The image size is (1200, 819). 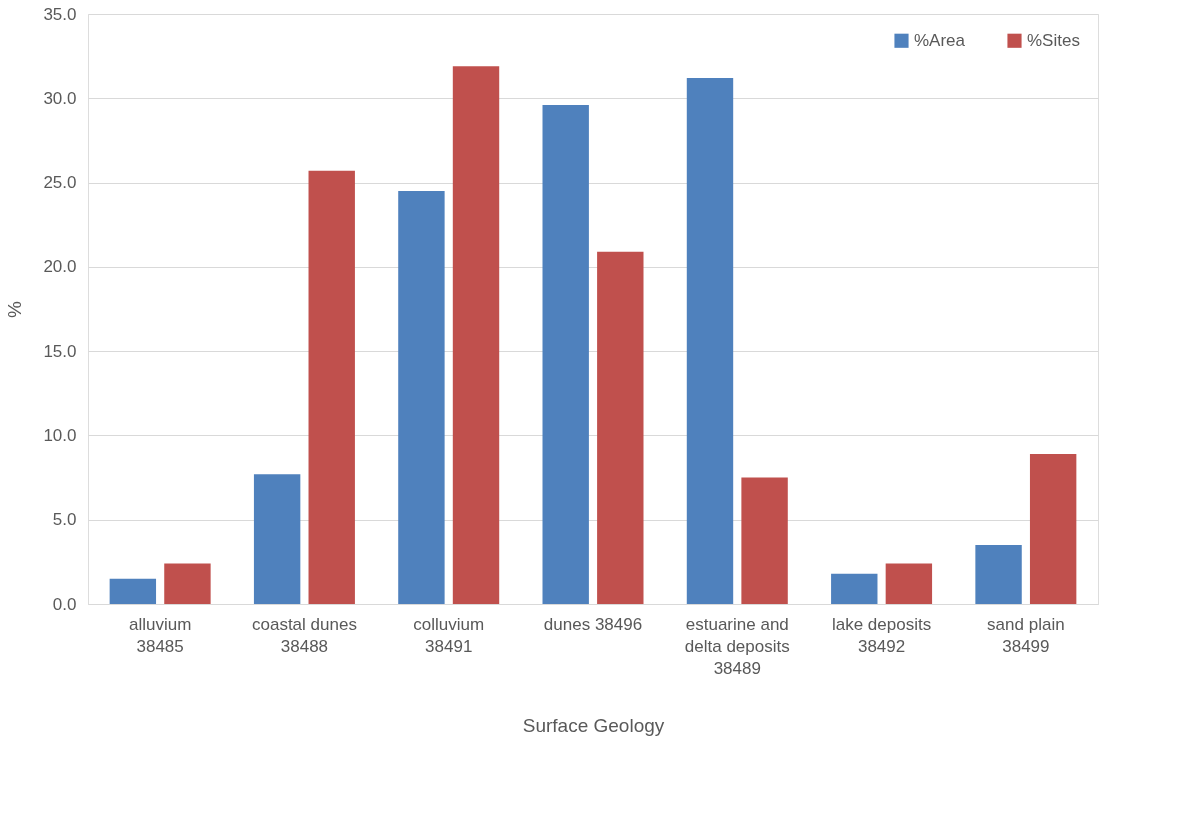 What do you see at coordinates (60, 435) in the screenshot?
I see `y-tick-label: 10.0` at bounding box center [60, 435].